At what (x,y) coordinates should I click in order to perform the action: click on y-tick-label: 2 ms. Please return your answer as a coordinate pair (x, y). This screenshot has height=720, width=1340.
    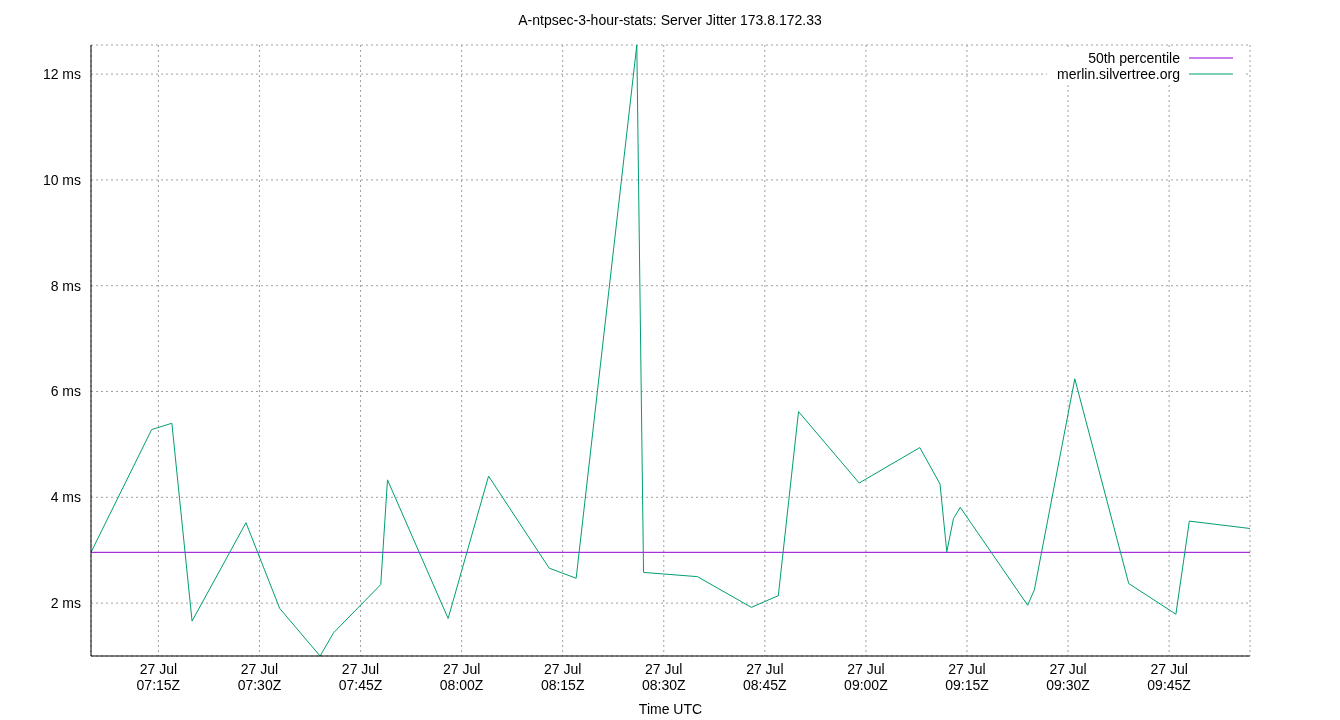
    Looking at the image, I should click on (65, 603).